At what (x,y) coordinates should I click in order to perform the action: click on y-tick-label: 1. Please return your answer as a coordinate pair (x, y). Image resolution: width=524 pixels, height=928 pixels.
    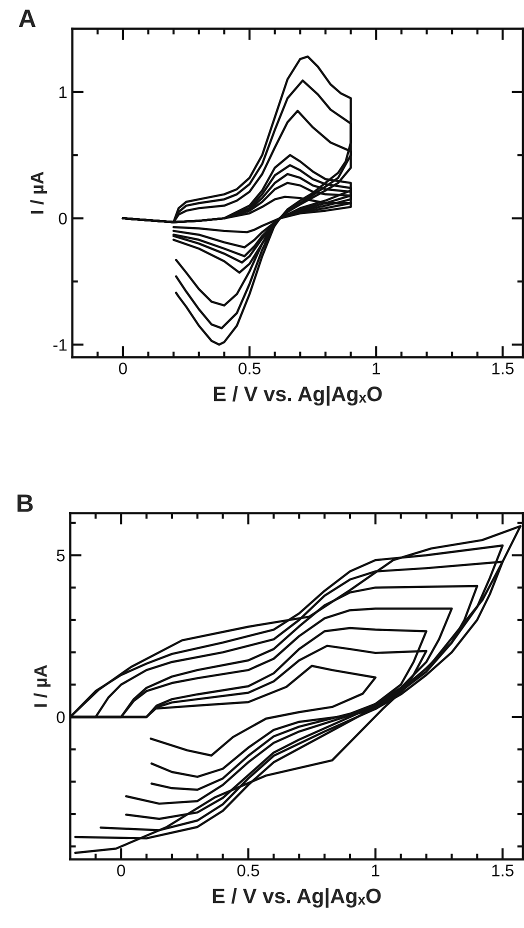
    Looking at the image, I should click on (63, 92).